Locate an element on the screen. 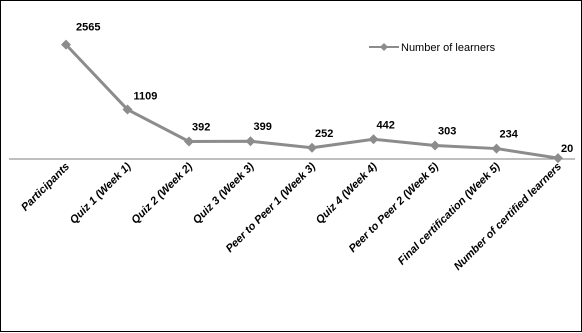 The height and width of the screenshot is (333, 582). data-label: 252 is located at coordinates (324, 134).